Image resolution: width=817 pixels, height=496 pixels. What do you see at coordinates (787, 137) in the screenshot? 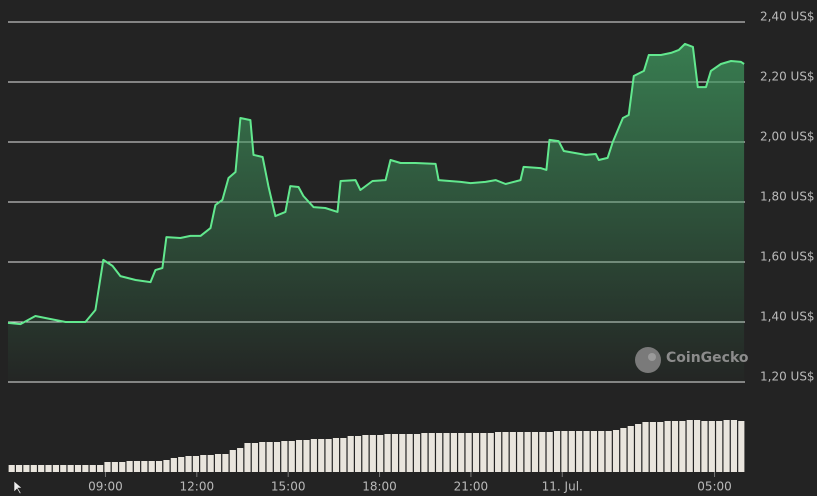
I see `y-tick-label: 2,00 US$` at bounding box center [787, 137].